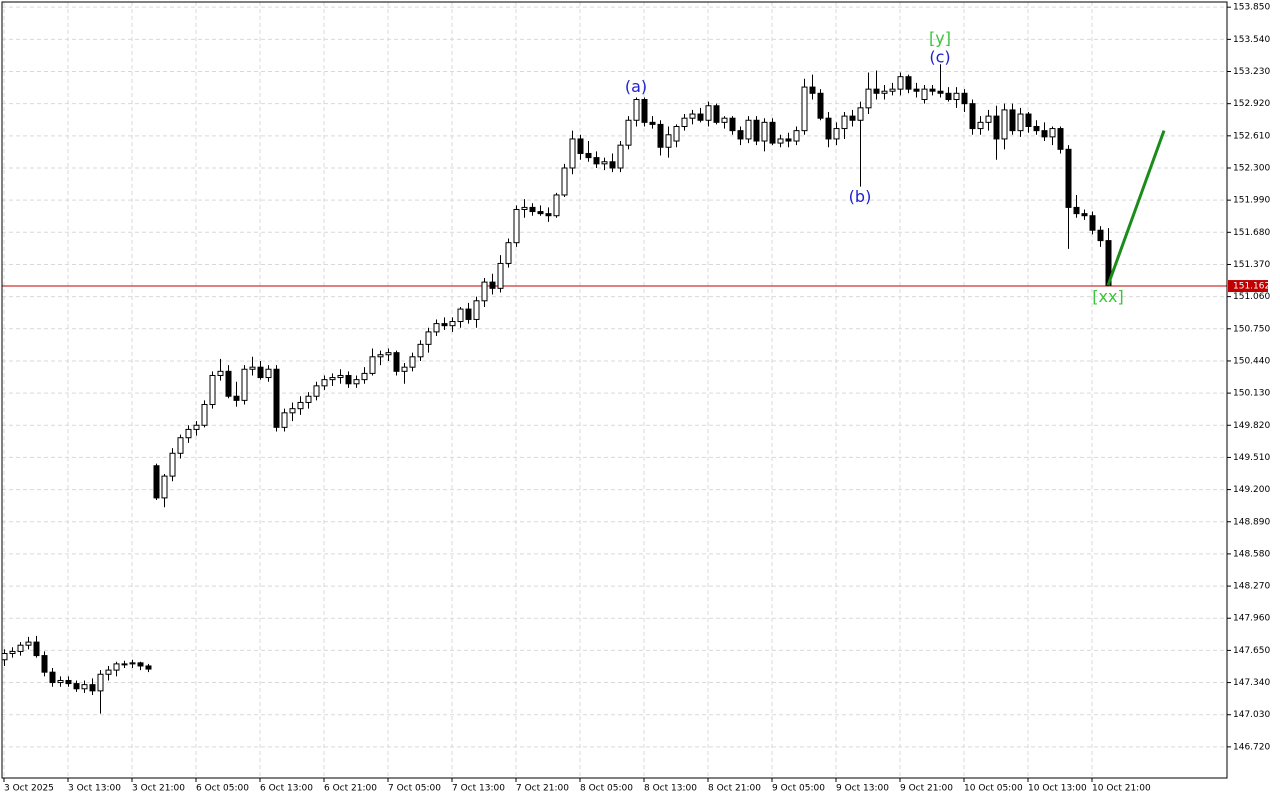  What do you see at coordinates (993, 789) in the screenshot?
I see `x-tick-label: 10 Oct 05:00` at bounding box center [993, 789].